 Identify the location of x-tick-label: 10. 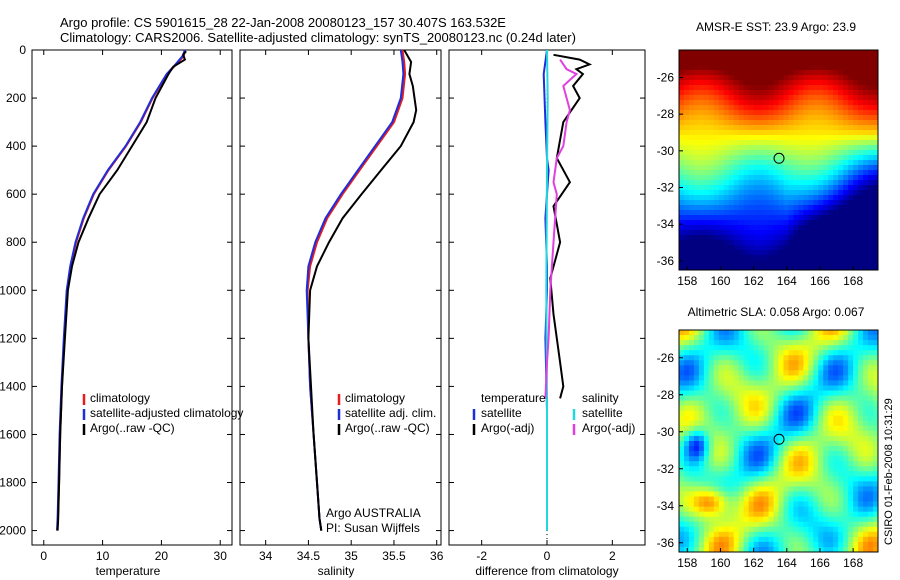
(103, 556).